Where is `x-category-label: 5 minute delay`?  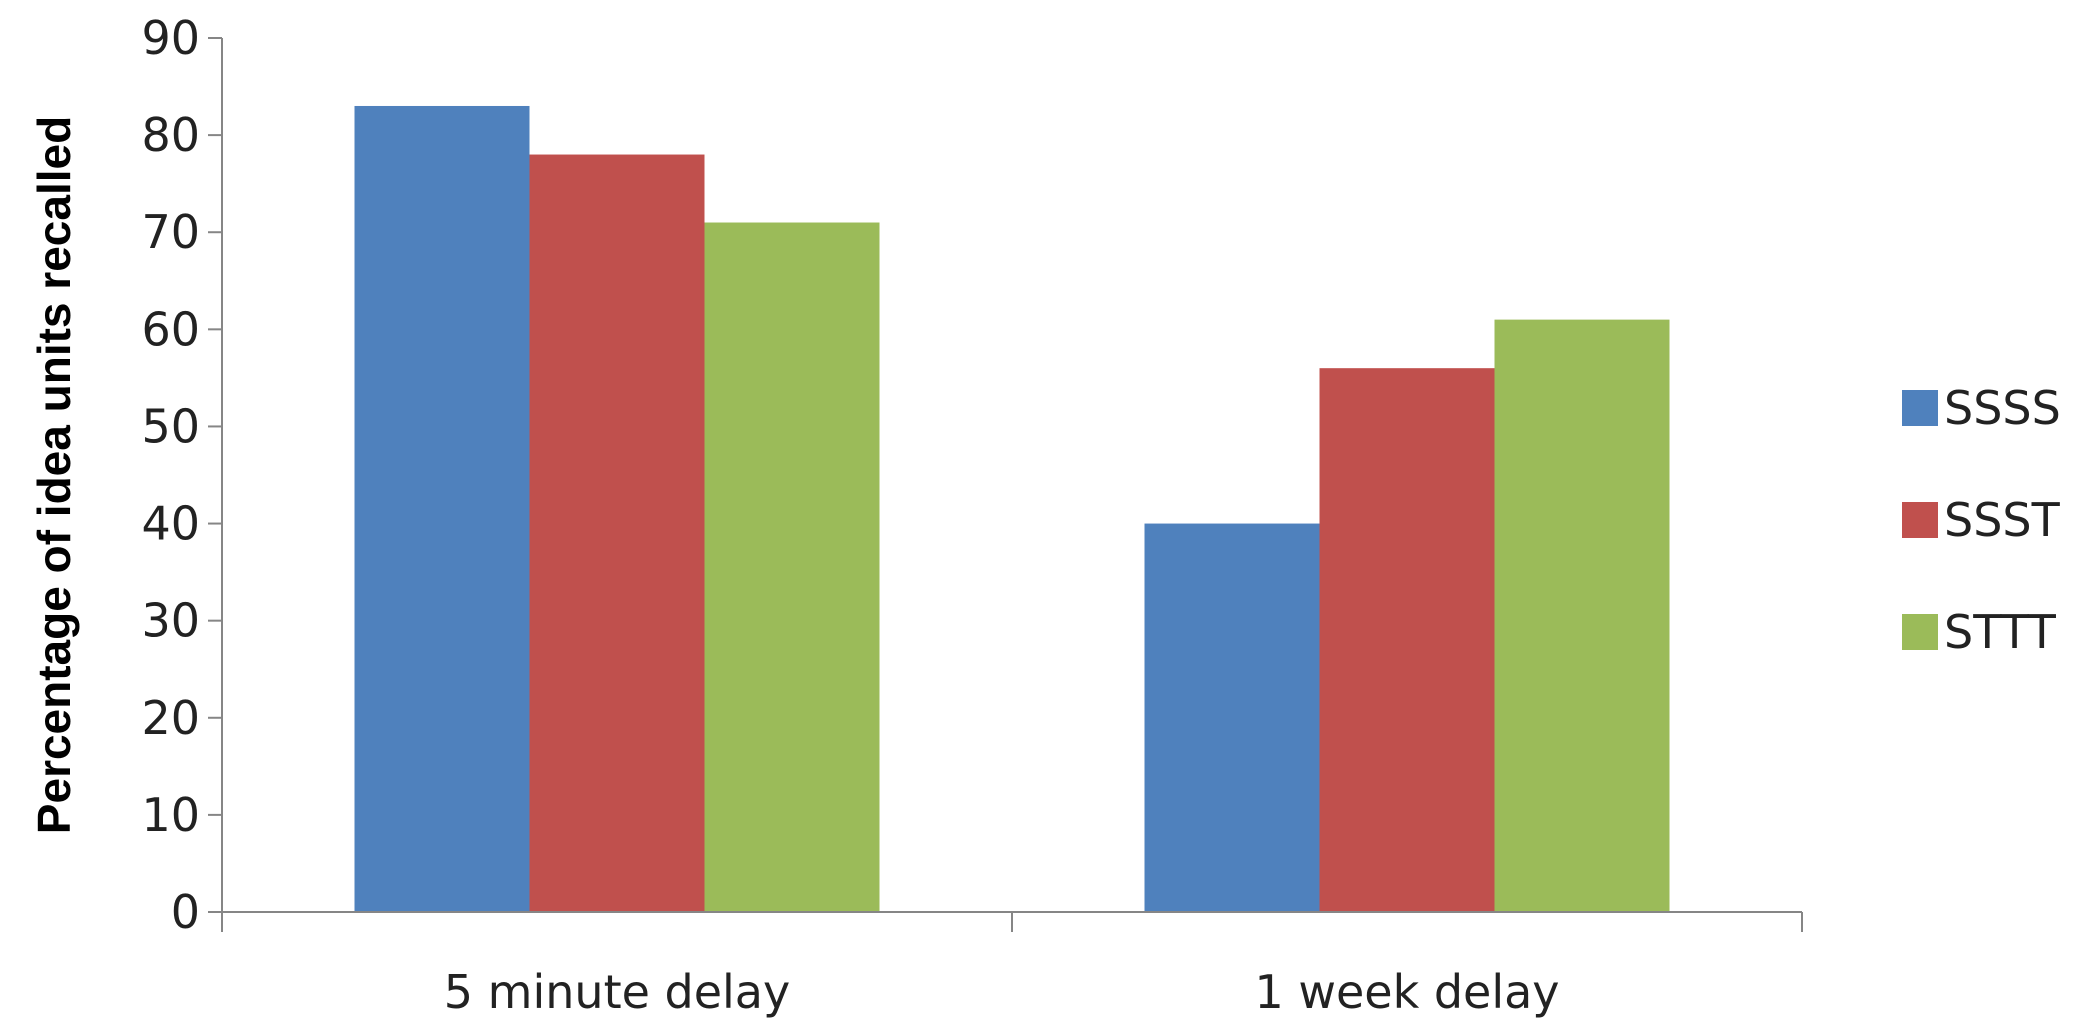 x-category-label: 5 minute delay is located at coordinates (617, 992).